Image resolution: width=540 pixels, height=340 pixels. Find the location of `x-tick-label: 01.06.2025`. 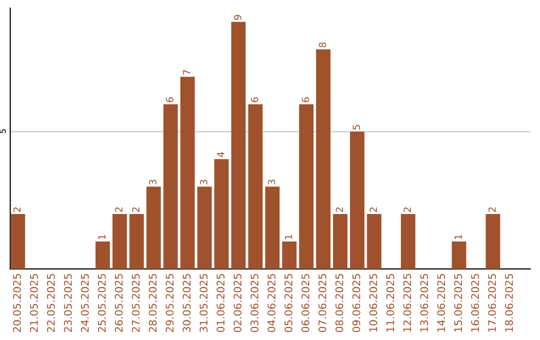

x-tick-label: 01.06.2025 is located at coordinates (220, 303).